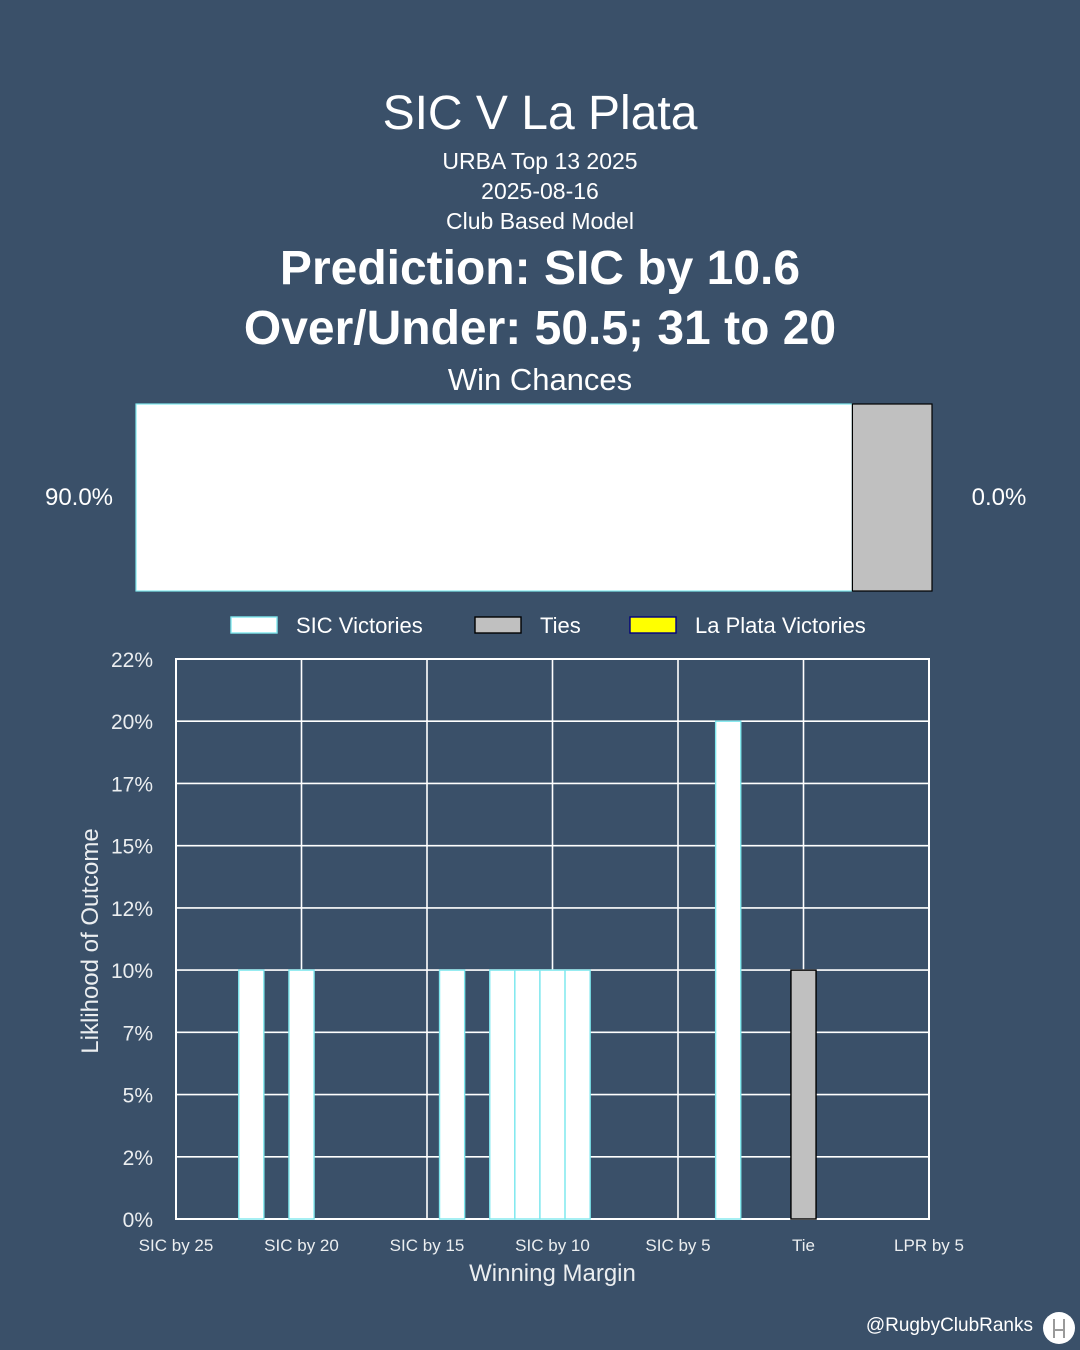 Image resolution: width=1080 pixels, height=1350 pixels. What do you see at coordinates (359, 625) in the screenshot?
I see `legend-label: SIC Victories` at bounding box center [359, 625].